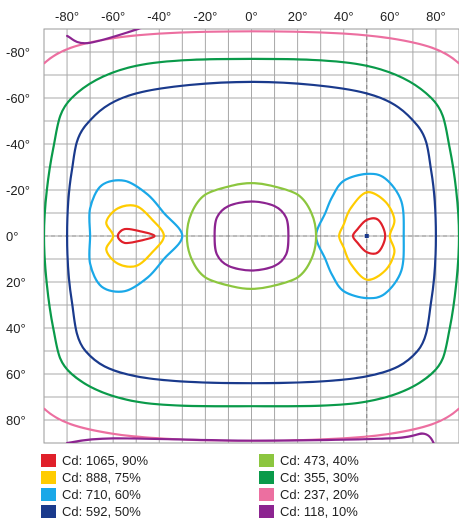 Image resolution: width=459 pixels, height=529 pixels. I want to click on x-tick-label: -80°, so click(67, 16).